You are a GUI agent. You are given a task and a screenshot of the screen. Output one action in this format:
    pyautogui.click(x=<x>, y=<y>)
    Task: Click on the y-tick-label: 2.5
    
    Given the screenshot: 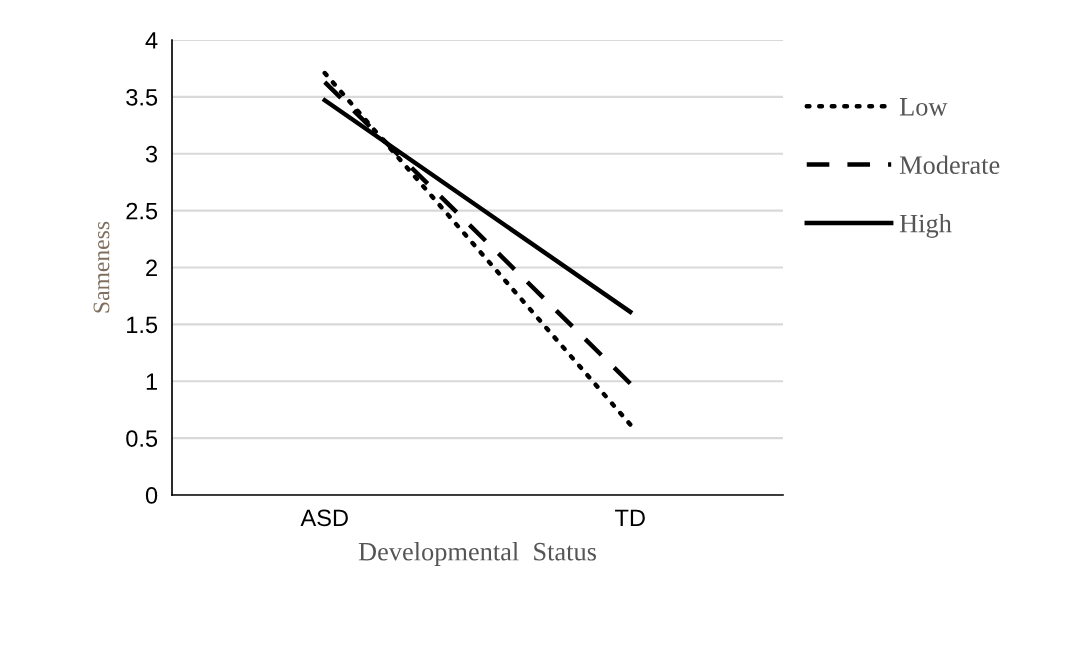 What is the action you would take?
    pyautogui.click(x=142, y=211)
    